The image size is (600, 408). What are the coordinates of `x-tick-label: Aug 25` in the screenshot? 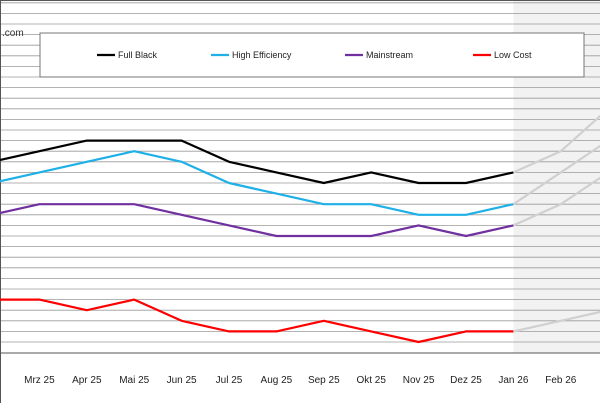 It's located at (277, 380).